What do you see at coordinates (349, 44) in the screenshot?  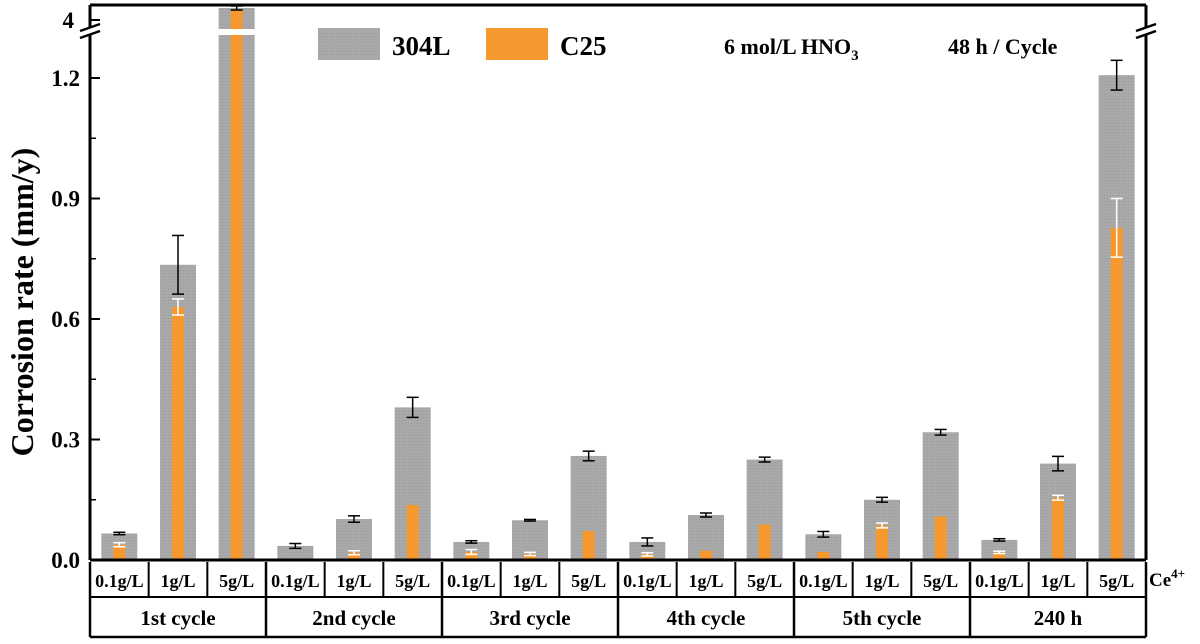 I see `legend-swatch-304L` at bounding box center [349, 44].